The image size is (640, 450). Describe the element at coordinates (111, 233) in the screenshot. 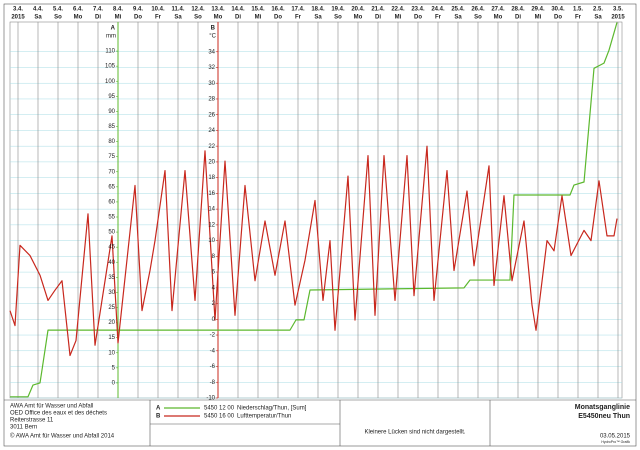

I see `y-tick-label: 50` at that location.